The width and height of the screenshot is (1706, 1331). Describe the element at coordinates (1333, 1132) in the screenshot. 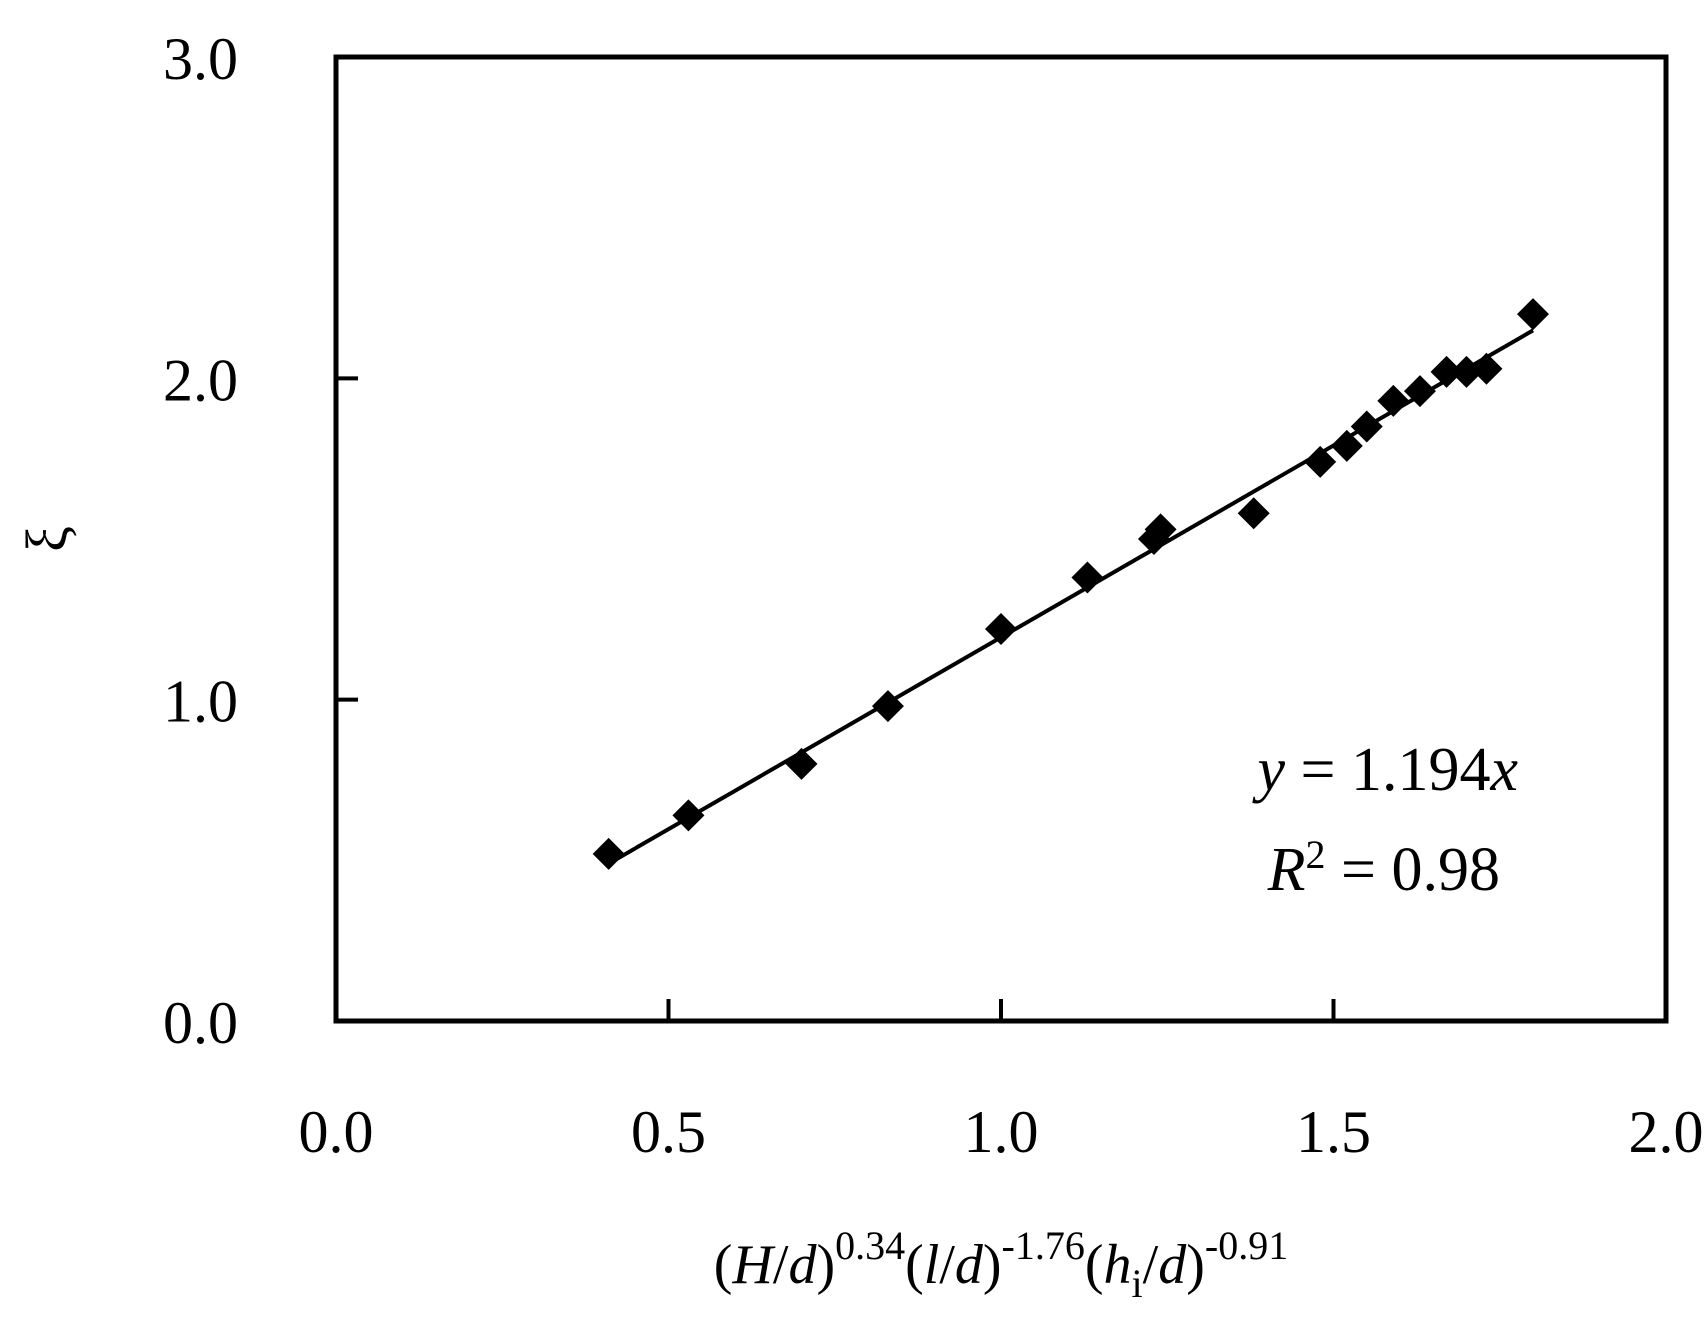

I see `x-tick-label: 1.5` at that location.